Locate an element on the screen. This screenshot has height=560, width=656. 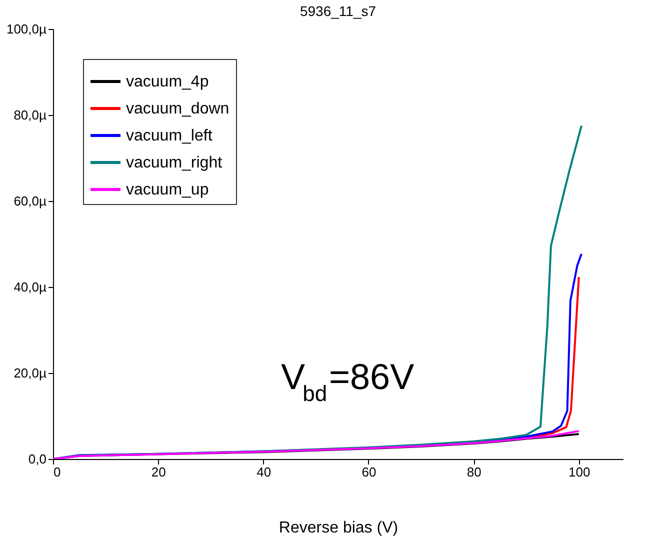
y-tick-label: 60,0µ is located at coordinates (31, 201).